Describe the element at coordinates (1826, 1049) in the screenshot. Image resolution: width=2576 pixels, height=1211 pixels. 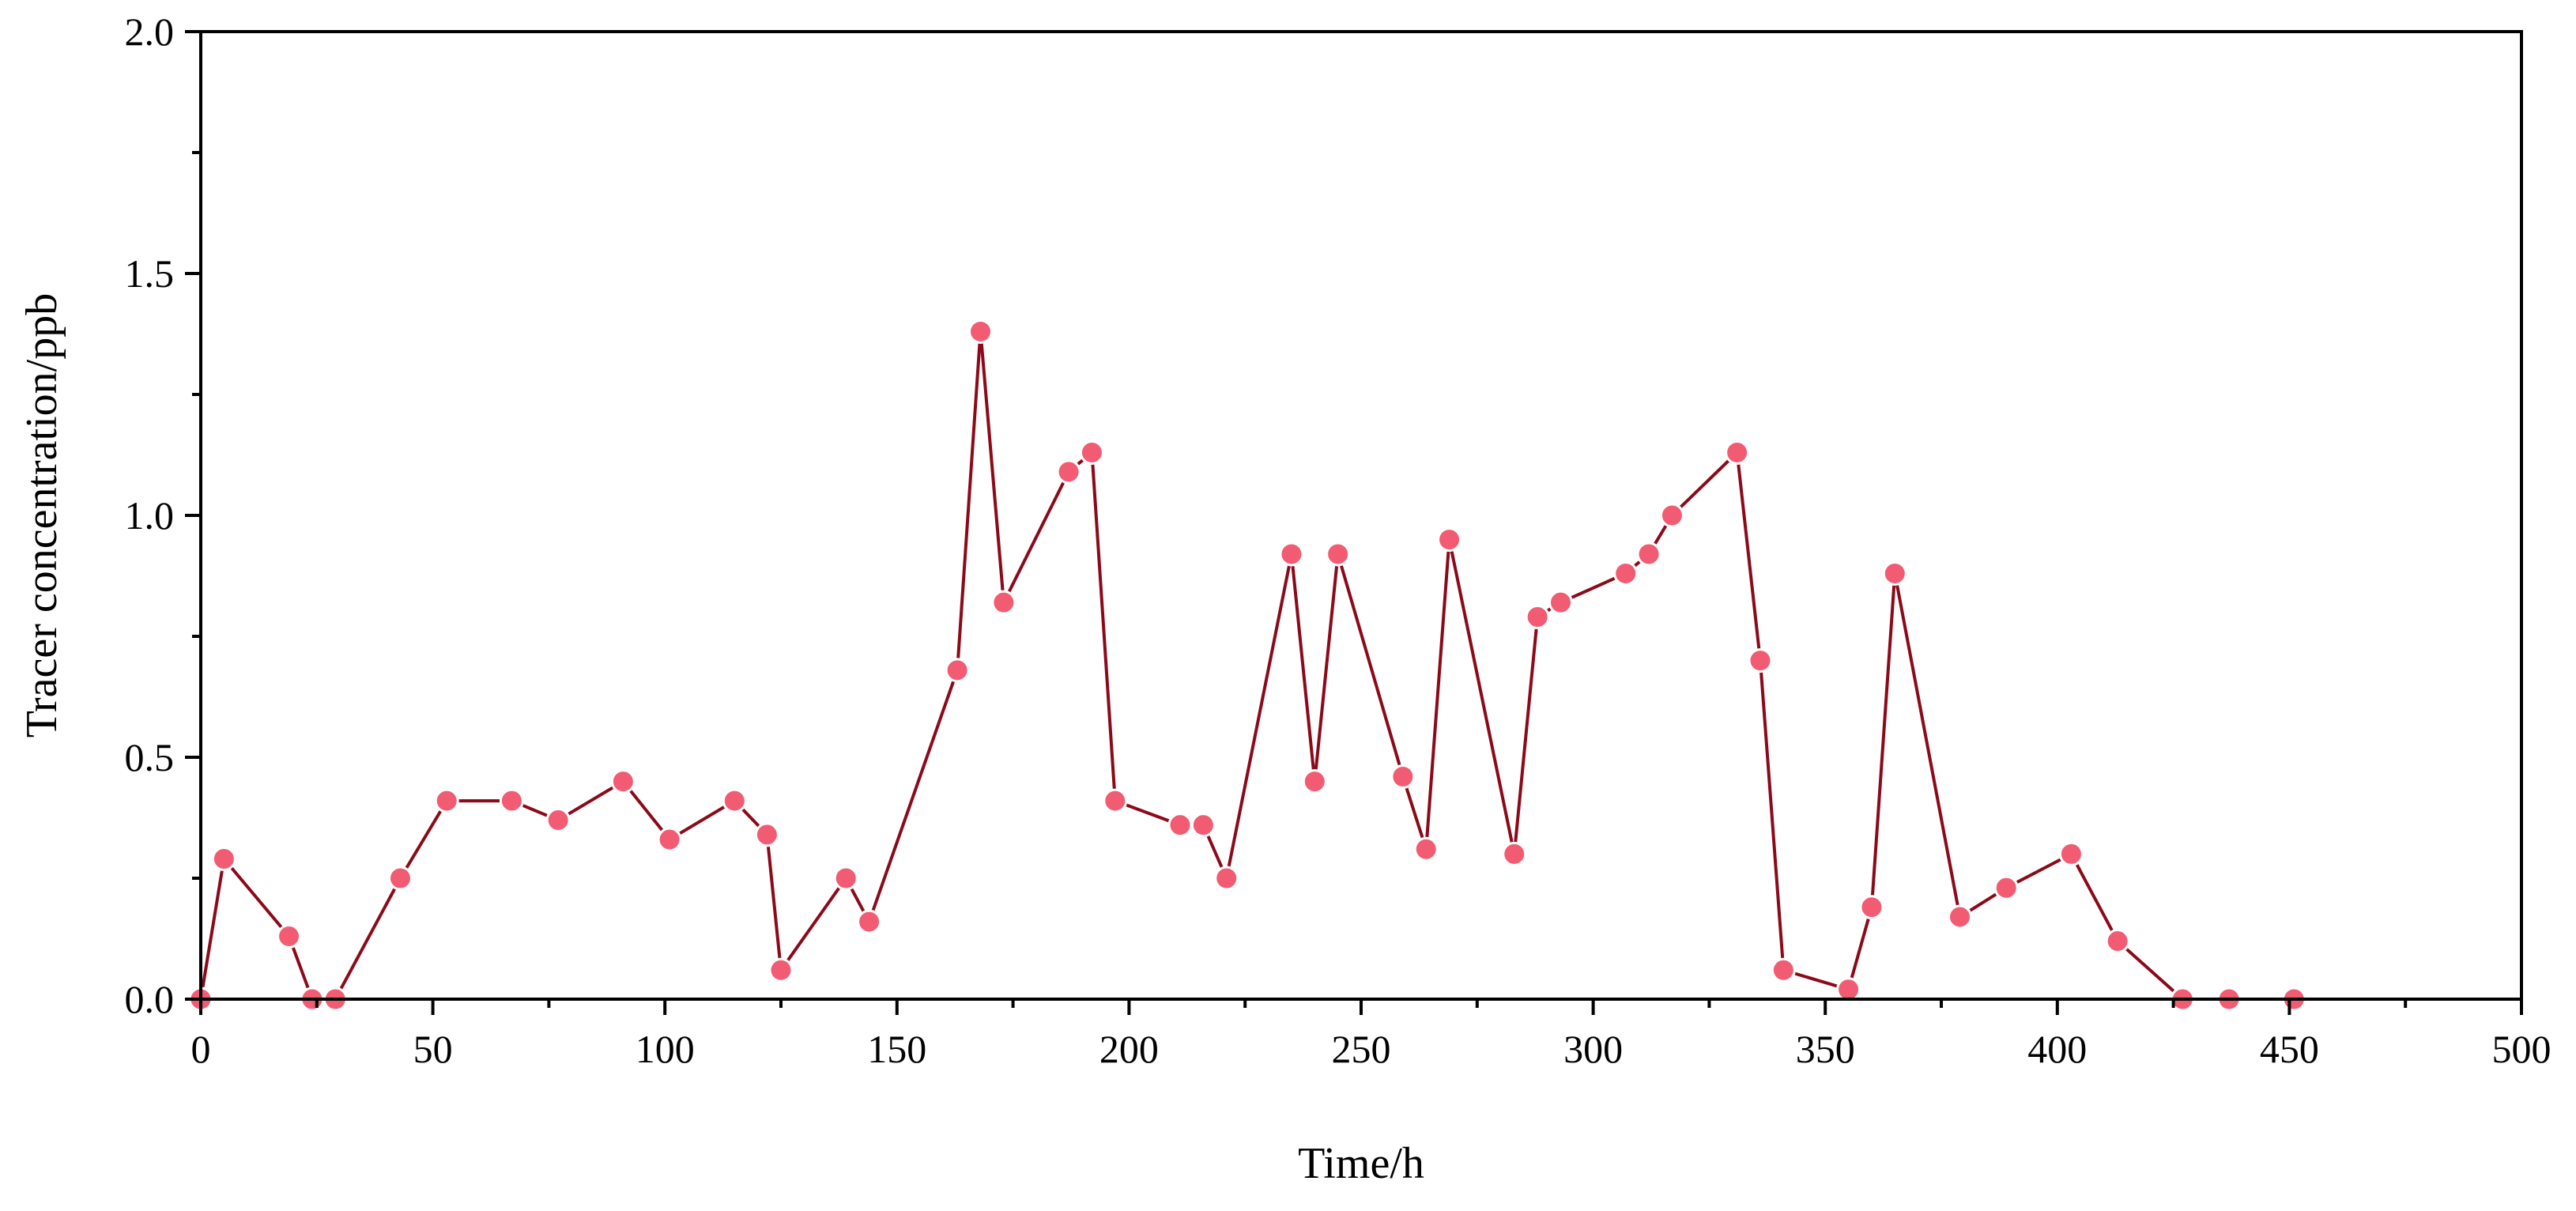
I see `x-tick-label: 350` at that location.